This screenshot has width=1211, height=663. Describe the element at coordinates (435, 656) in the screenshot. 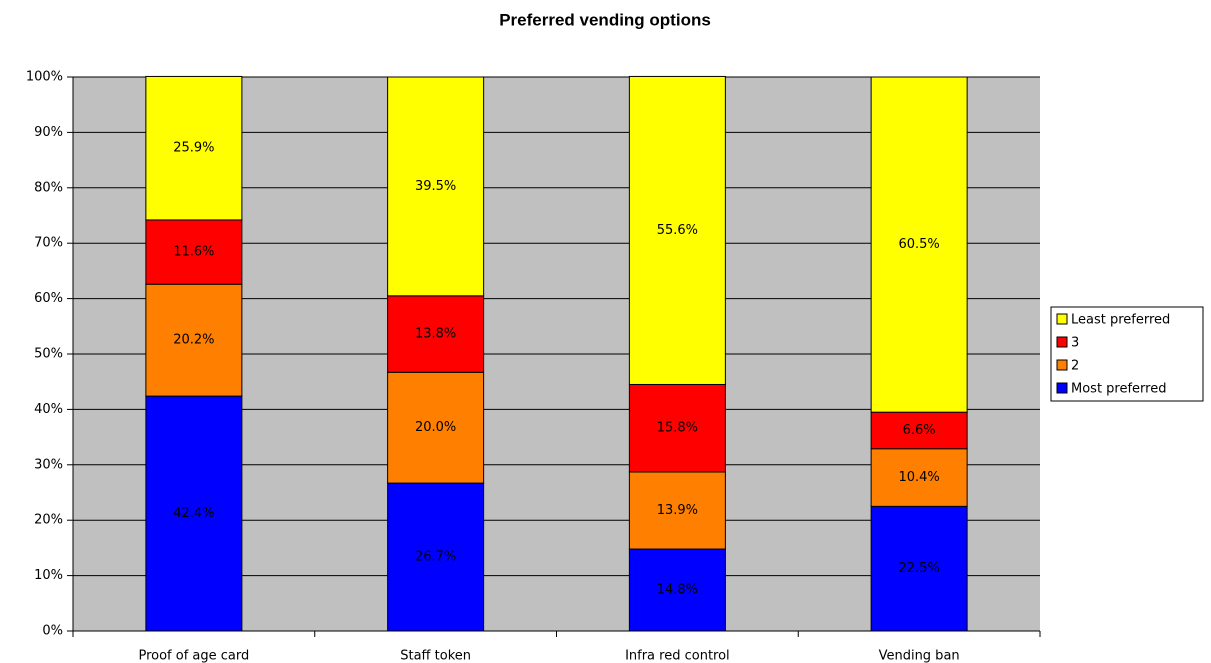

I see `x-tick-label: Staff token` at that location.